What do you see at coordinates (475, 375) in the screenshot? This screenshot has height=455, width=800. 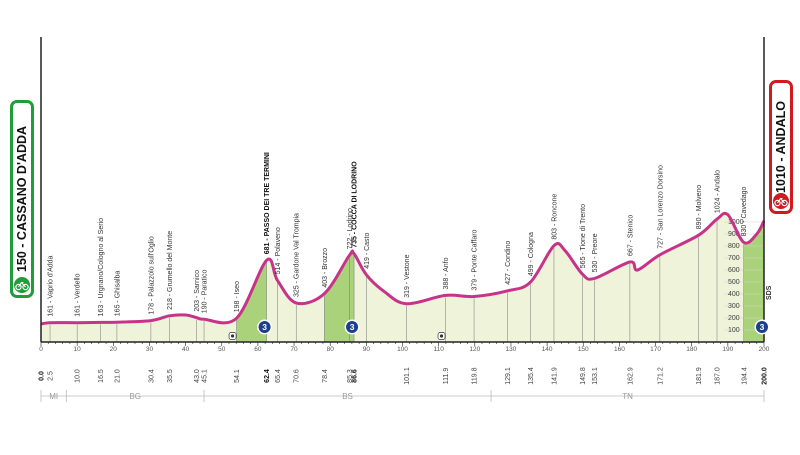 I see `km-tick-label: 119.8` at bounding box center [475, 375].